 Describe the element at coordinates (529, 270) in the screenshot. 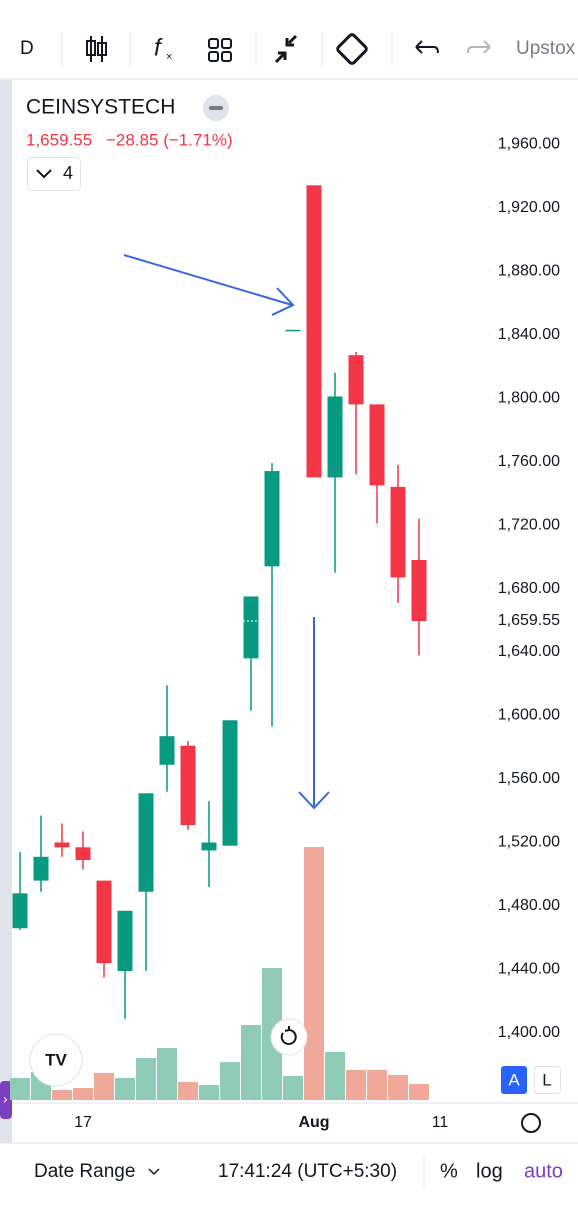

I see `y-tick-label: 1,880.00` at that location.